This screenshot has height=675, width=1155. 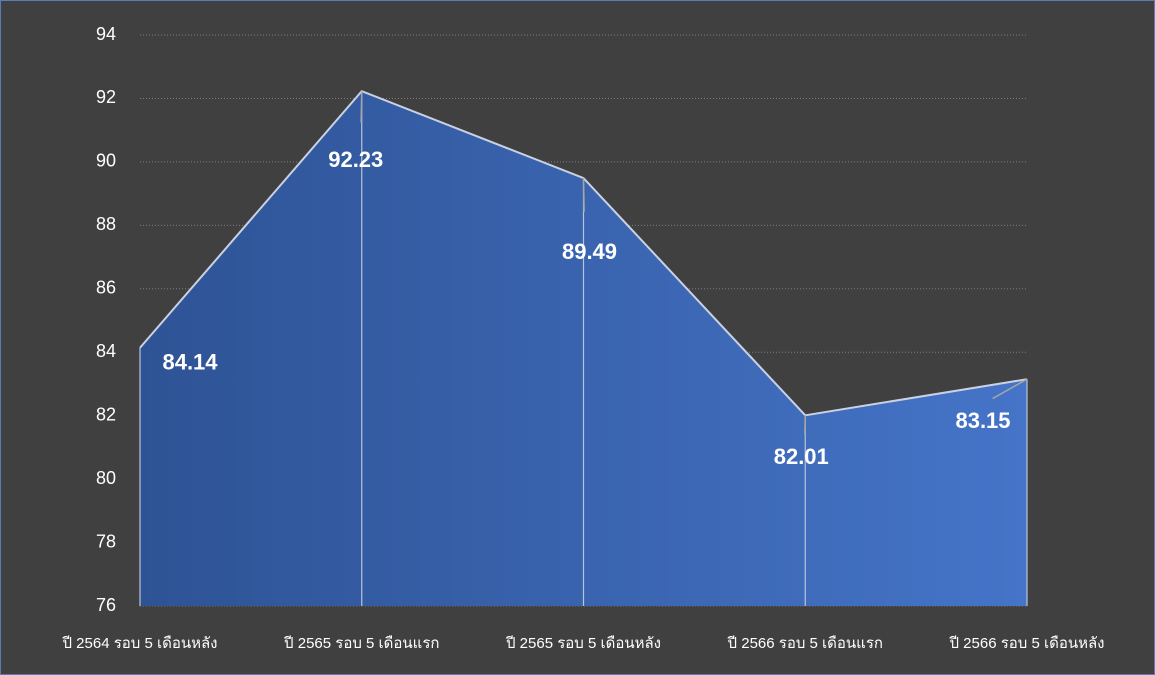 I want to click on y-tick-label: 86, so click(x=106, y=288).